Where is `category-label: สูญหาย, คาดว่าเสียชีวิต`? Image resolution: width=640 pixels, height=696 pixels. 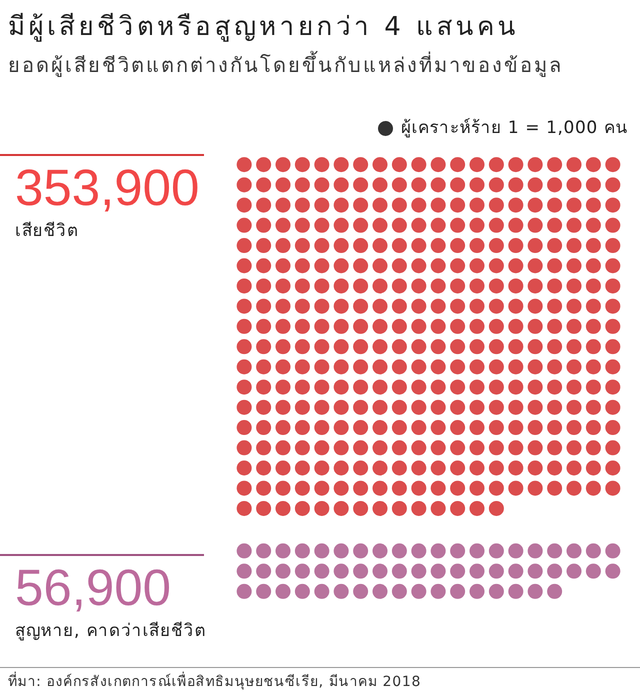
category-label: สูญหาย, คาดว่าเสียชีวิต is located at coordinates (110, 631).